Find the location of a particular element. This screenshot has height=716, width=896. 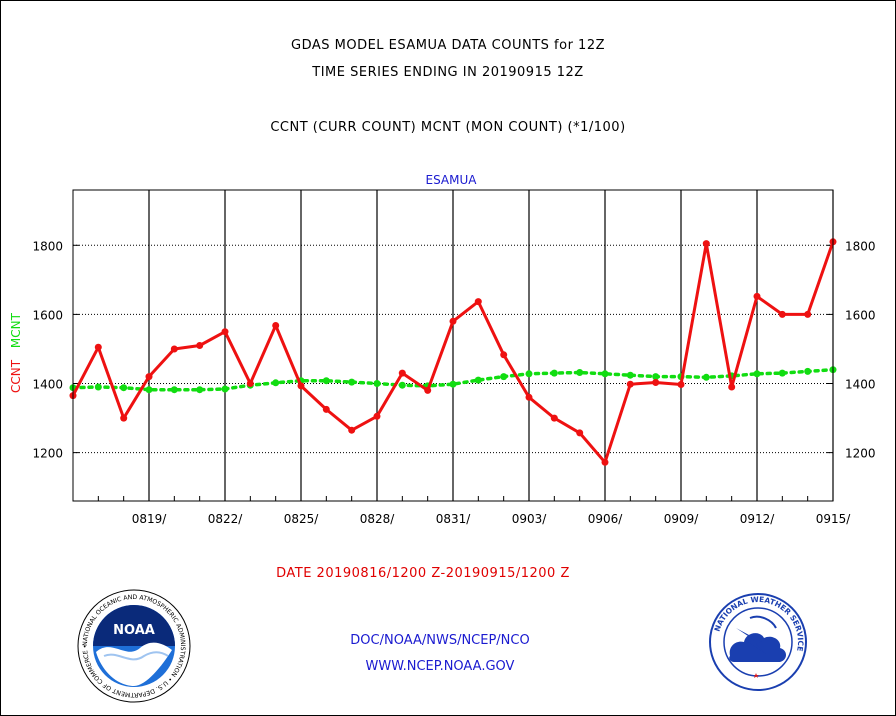

noaa-logo-text: NOAA is located at coordinates (134, 630).